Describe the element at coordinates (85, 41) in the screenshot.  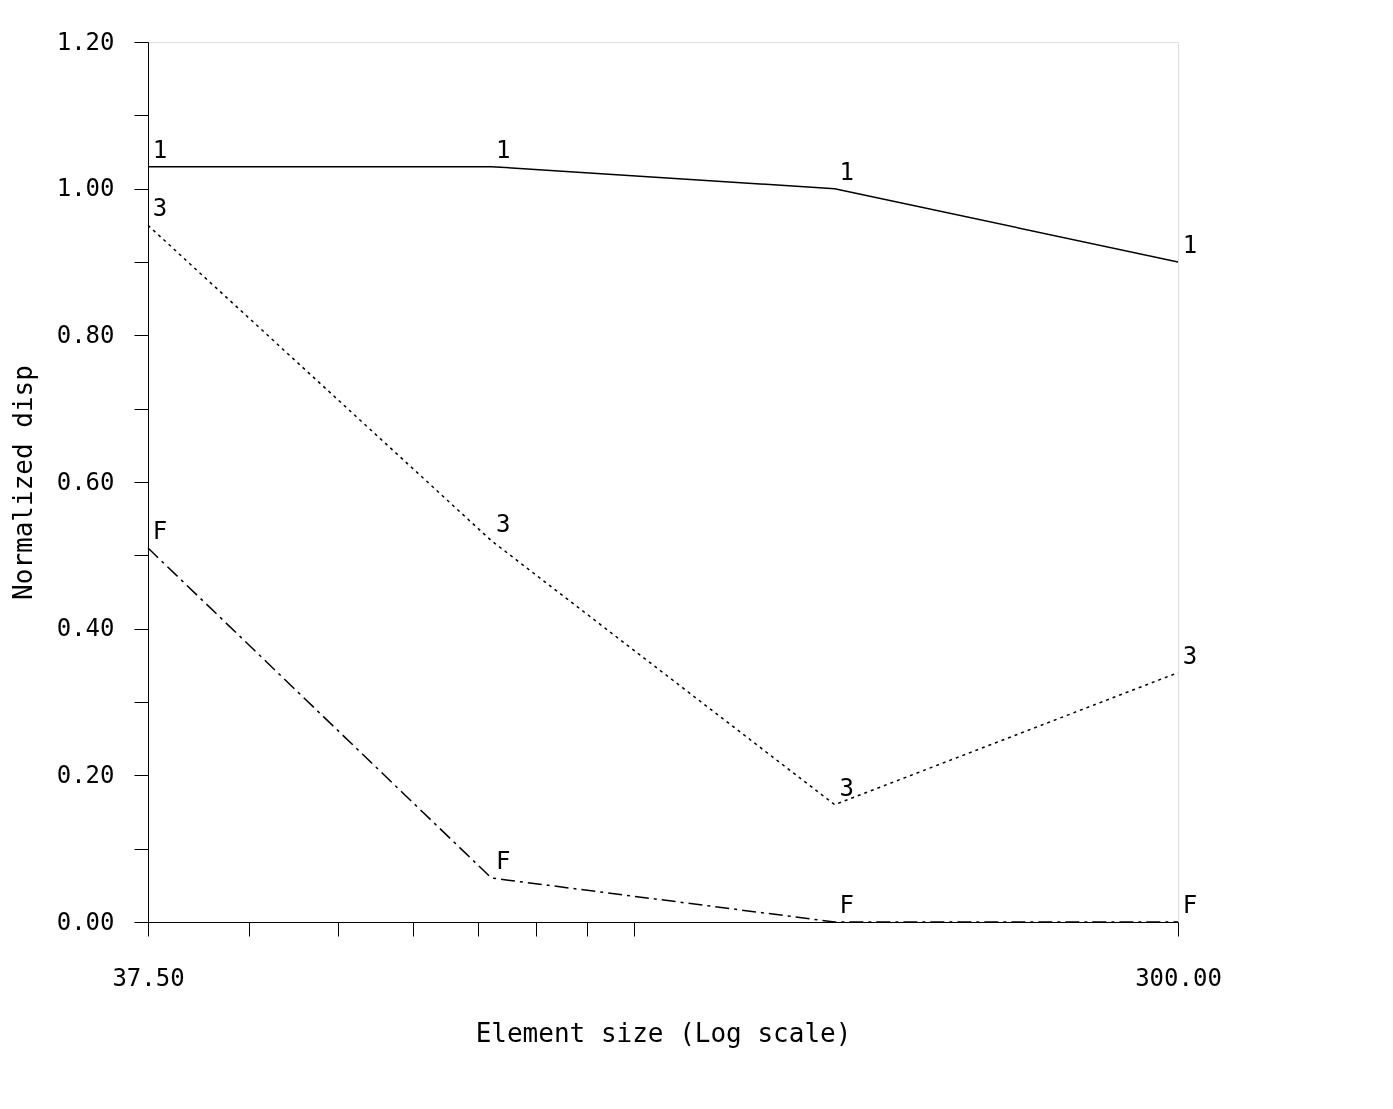
I see `y-tick-label: 1.20` at that location.